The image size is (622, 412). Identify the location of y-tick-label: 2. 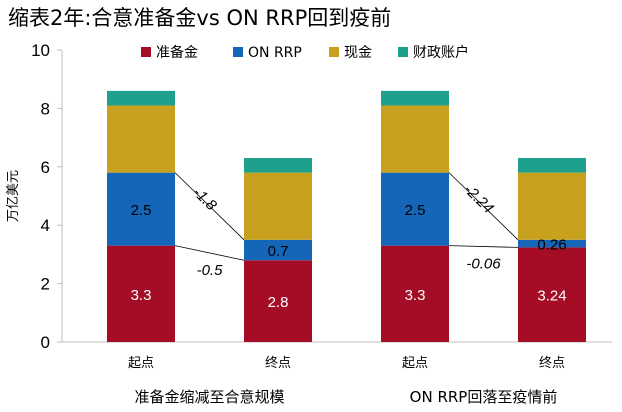
(45, 284).